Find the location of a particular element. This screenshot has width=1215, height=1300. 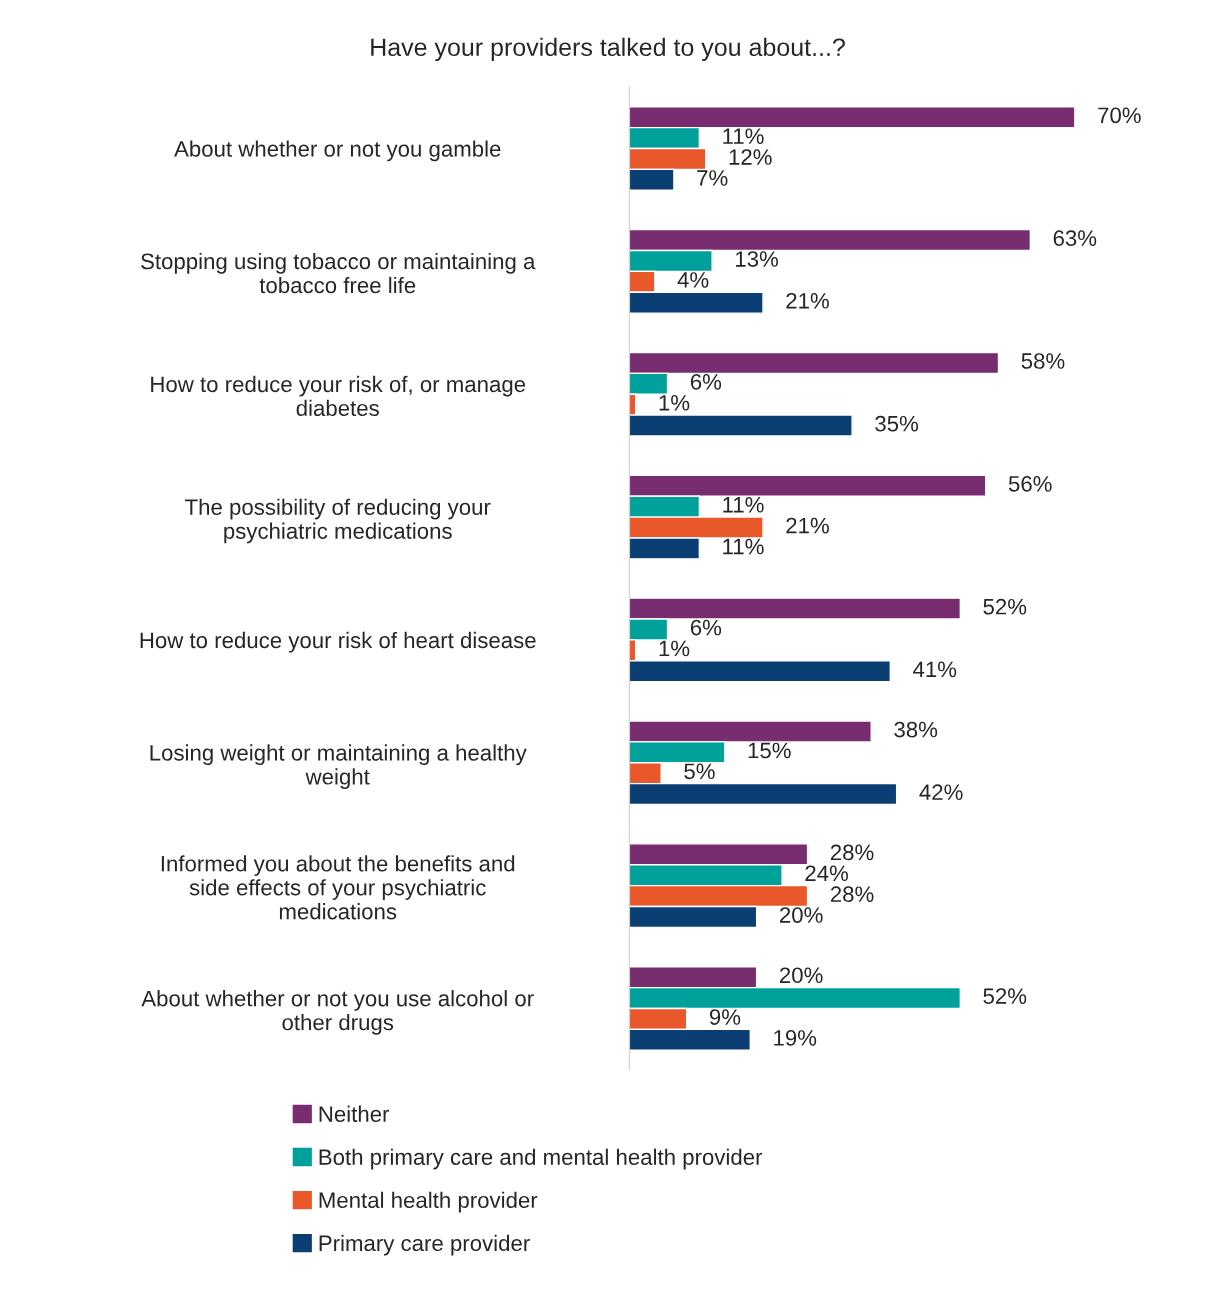

data-label: 35% is located at coordinates (897, 423).